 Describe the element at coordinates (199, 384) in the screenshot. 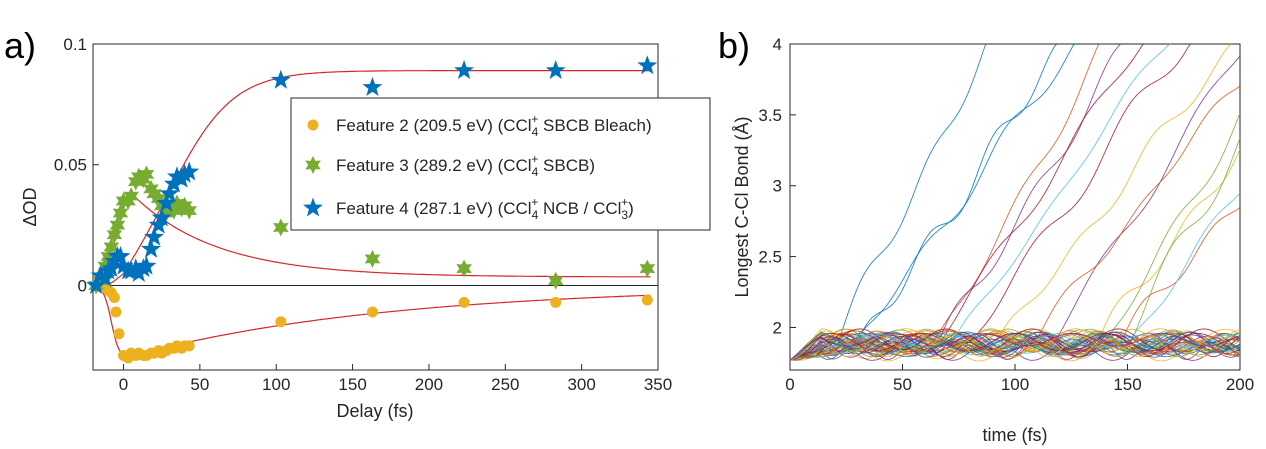

I see `panel-a-xtick-label: 50` at that location.